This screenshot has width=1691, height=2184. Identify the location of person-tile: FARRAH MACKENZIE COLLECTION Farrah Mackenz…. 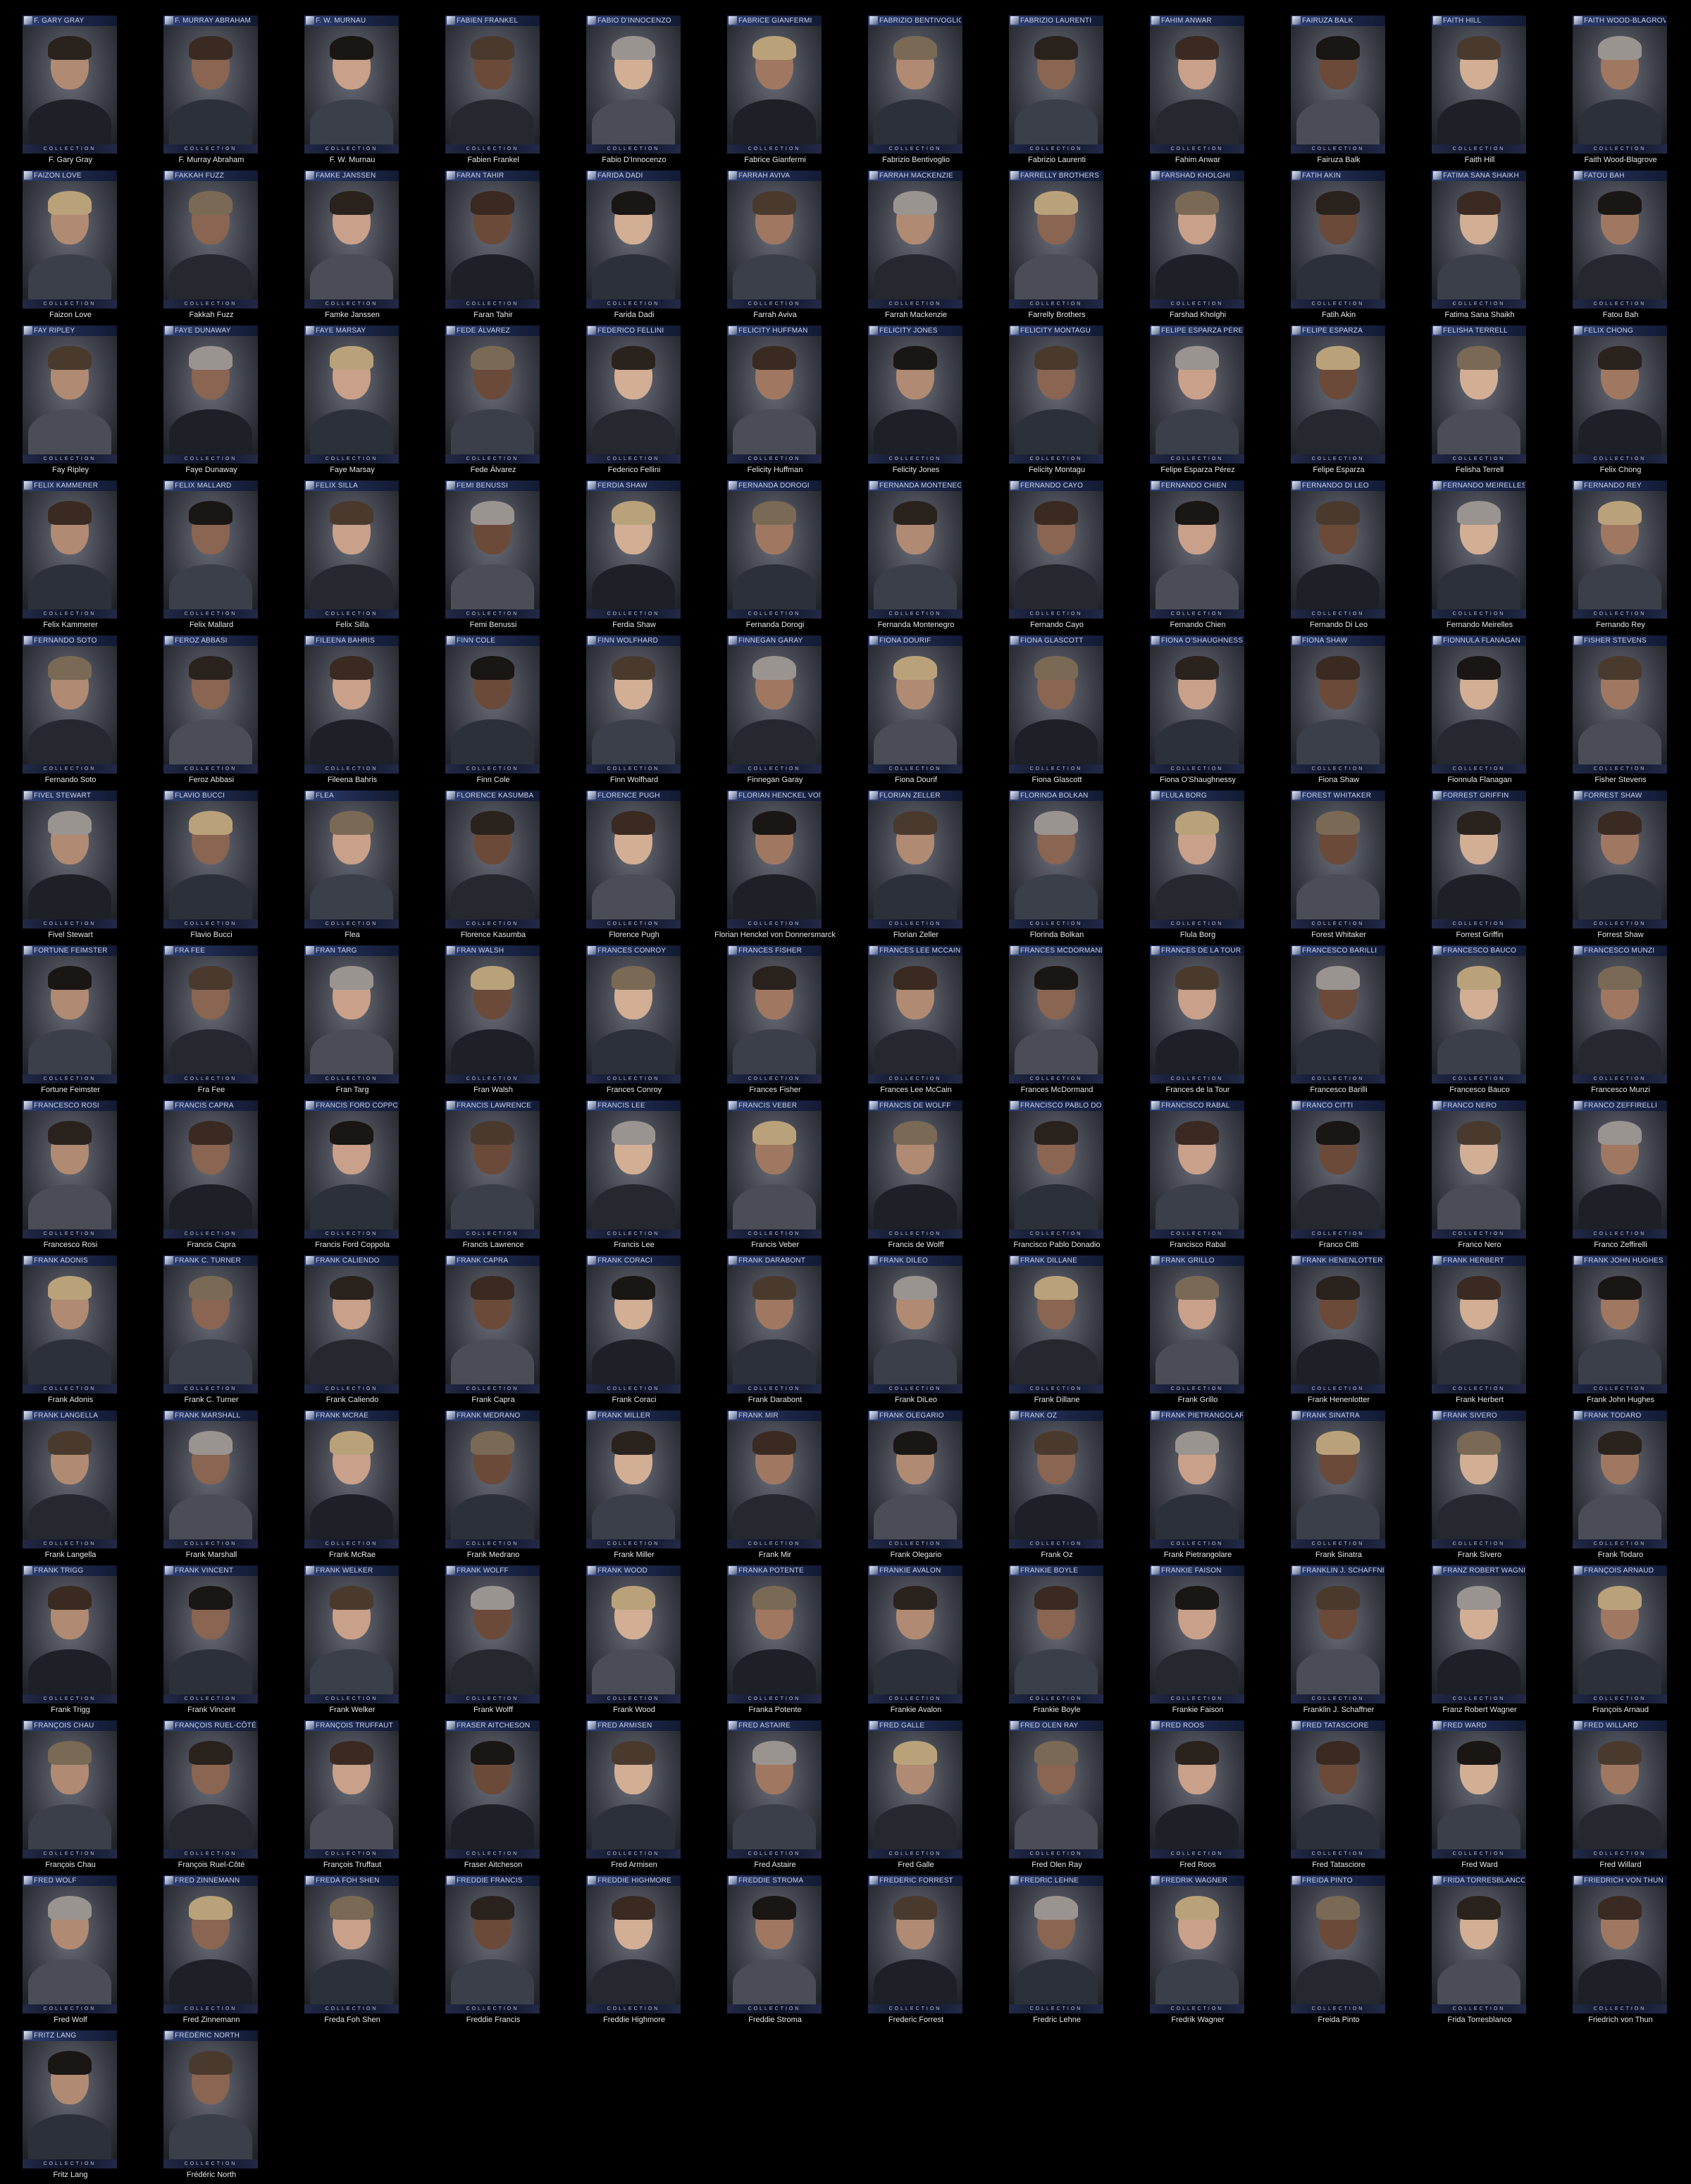
(916, 237).